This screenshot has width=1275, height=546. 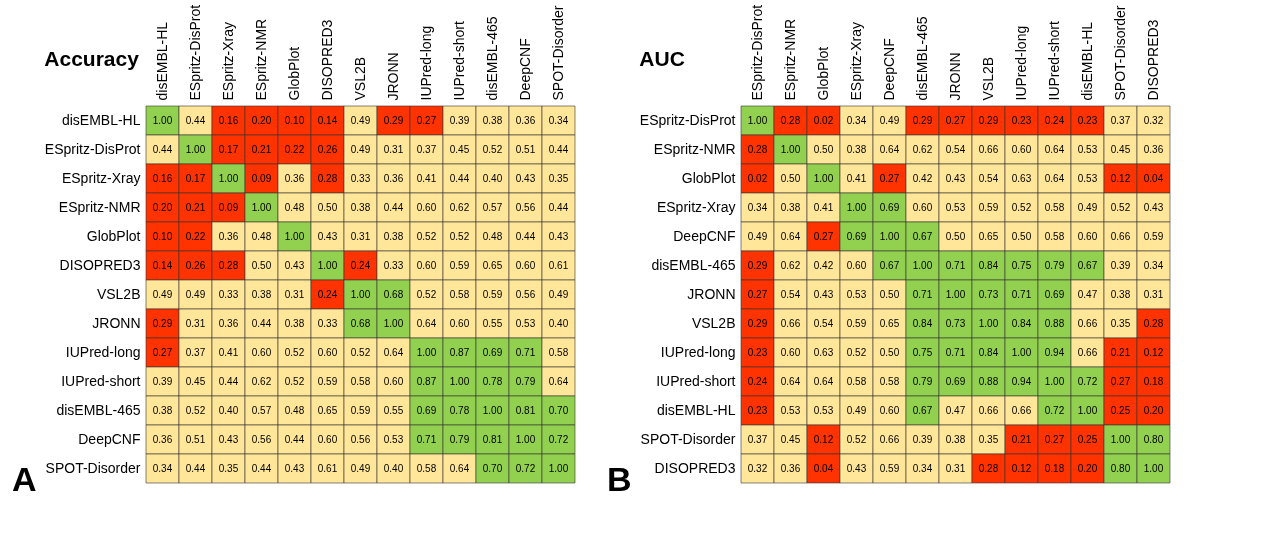 What do you see at coordinates (988, 236) in the screenshot?
I see `data-label: 0.65` at bounding box center [988, 236].